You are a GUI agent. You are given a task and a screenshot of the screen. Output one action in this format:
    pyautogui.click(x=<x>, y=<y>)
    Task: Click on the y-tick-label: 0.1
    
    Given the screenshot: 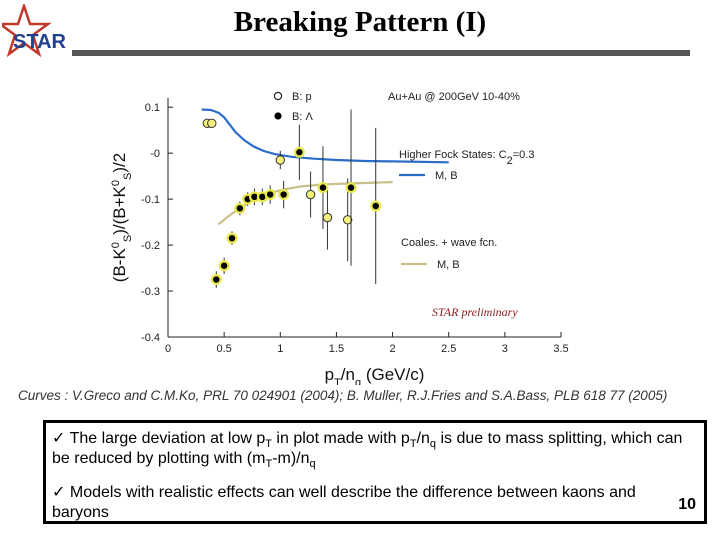 What is the action you would take?
    pyautogui.click(x=152, y=108)
    